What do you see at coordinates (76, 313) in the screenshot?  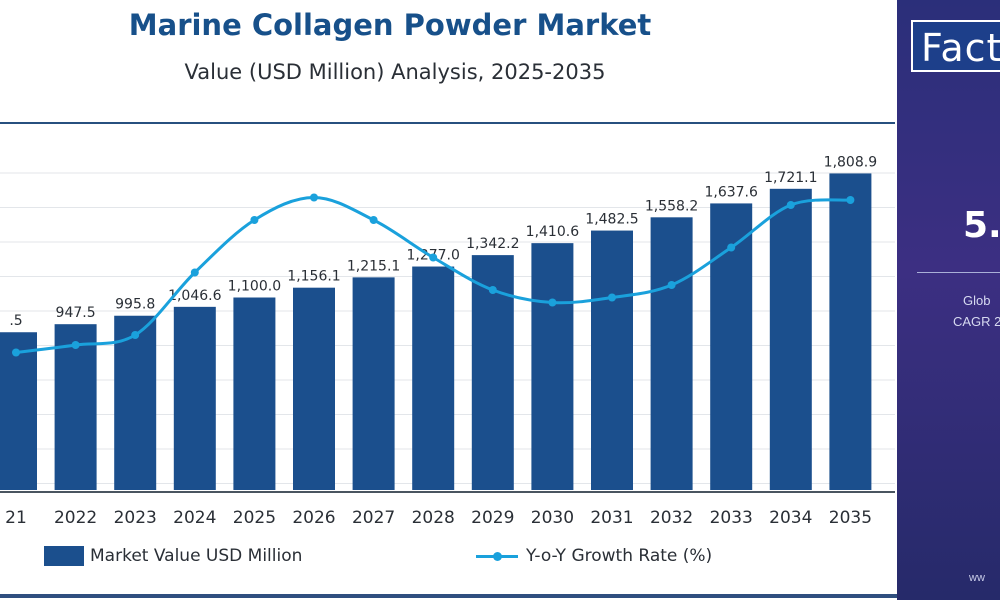 I see `bar-value-label: 947.5` at bounding box center [76, 313].